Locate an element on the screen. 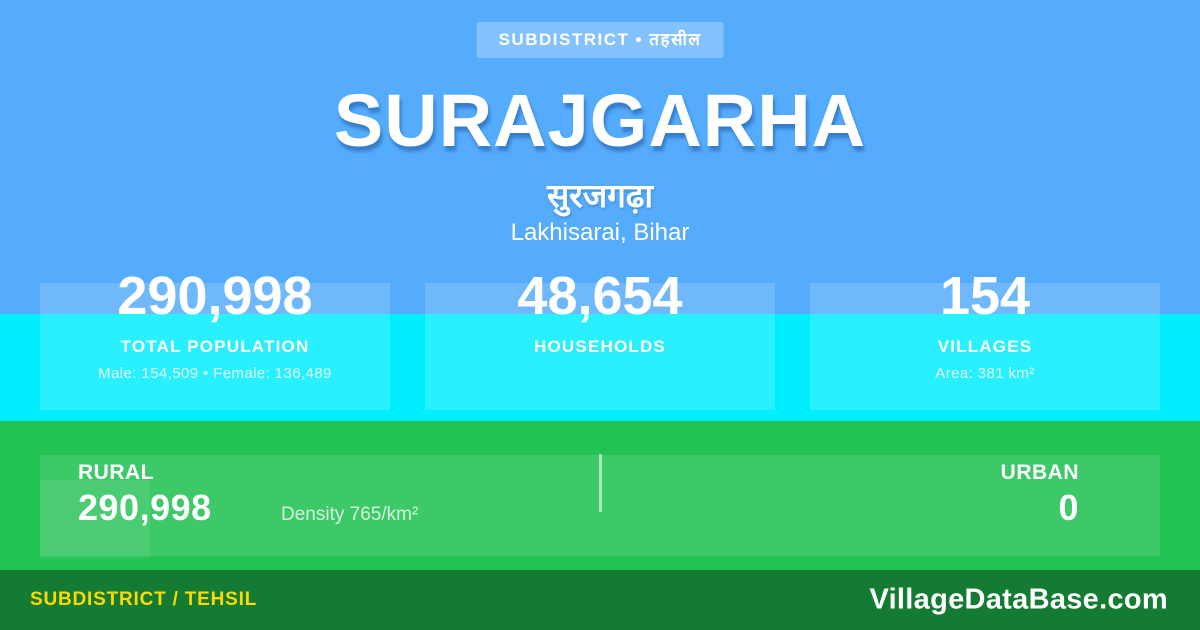  density-text: Density 765/km² is located at coordinates (350, 514).